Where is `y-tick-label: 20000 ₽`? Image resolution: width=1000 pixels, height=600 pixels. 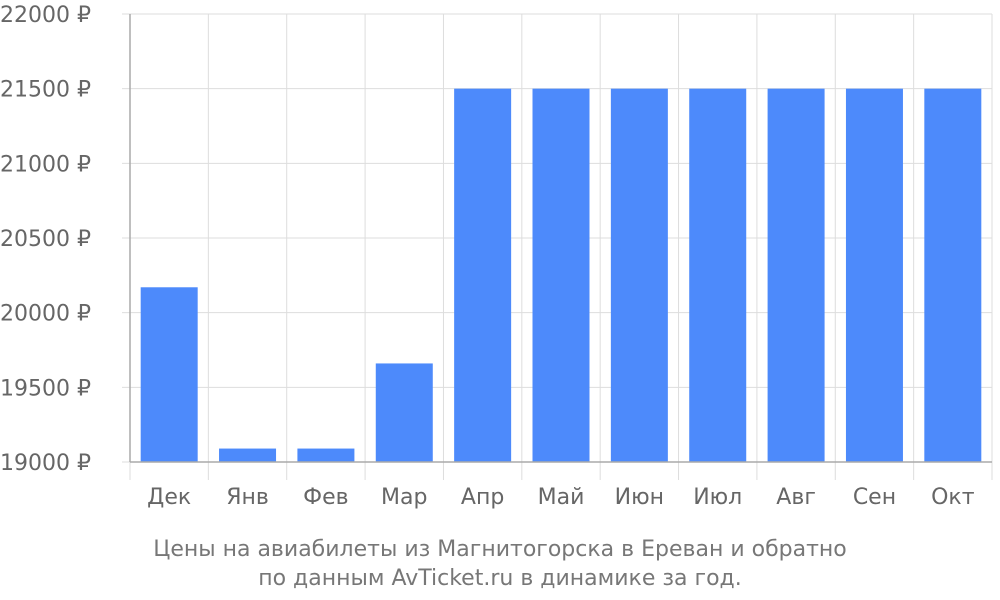 y-tick-label: 20000 ₽ is located at coordinates (45, 314).